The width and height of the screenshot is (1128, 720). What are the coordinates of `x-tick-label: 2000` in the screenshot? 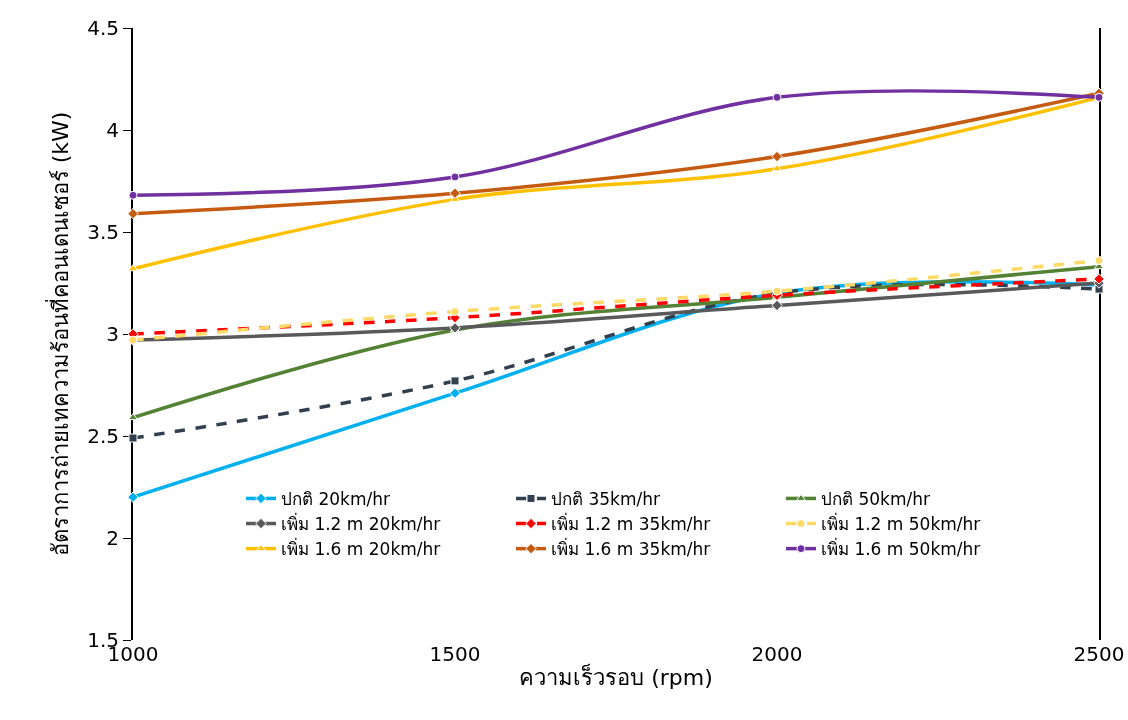 It's located at (777, 654).